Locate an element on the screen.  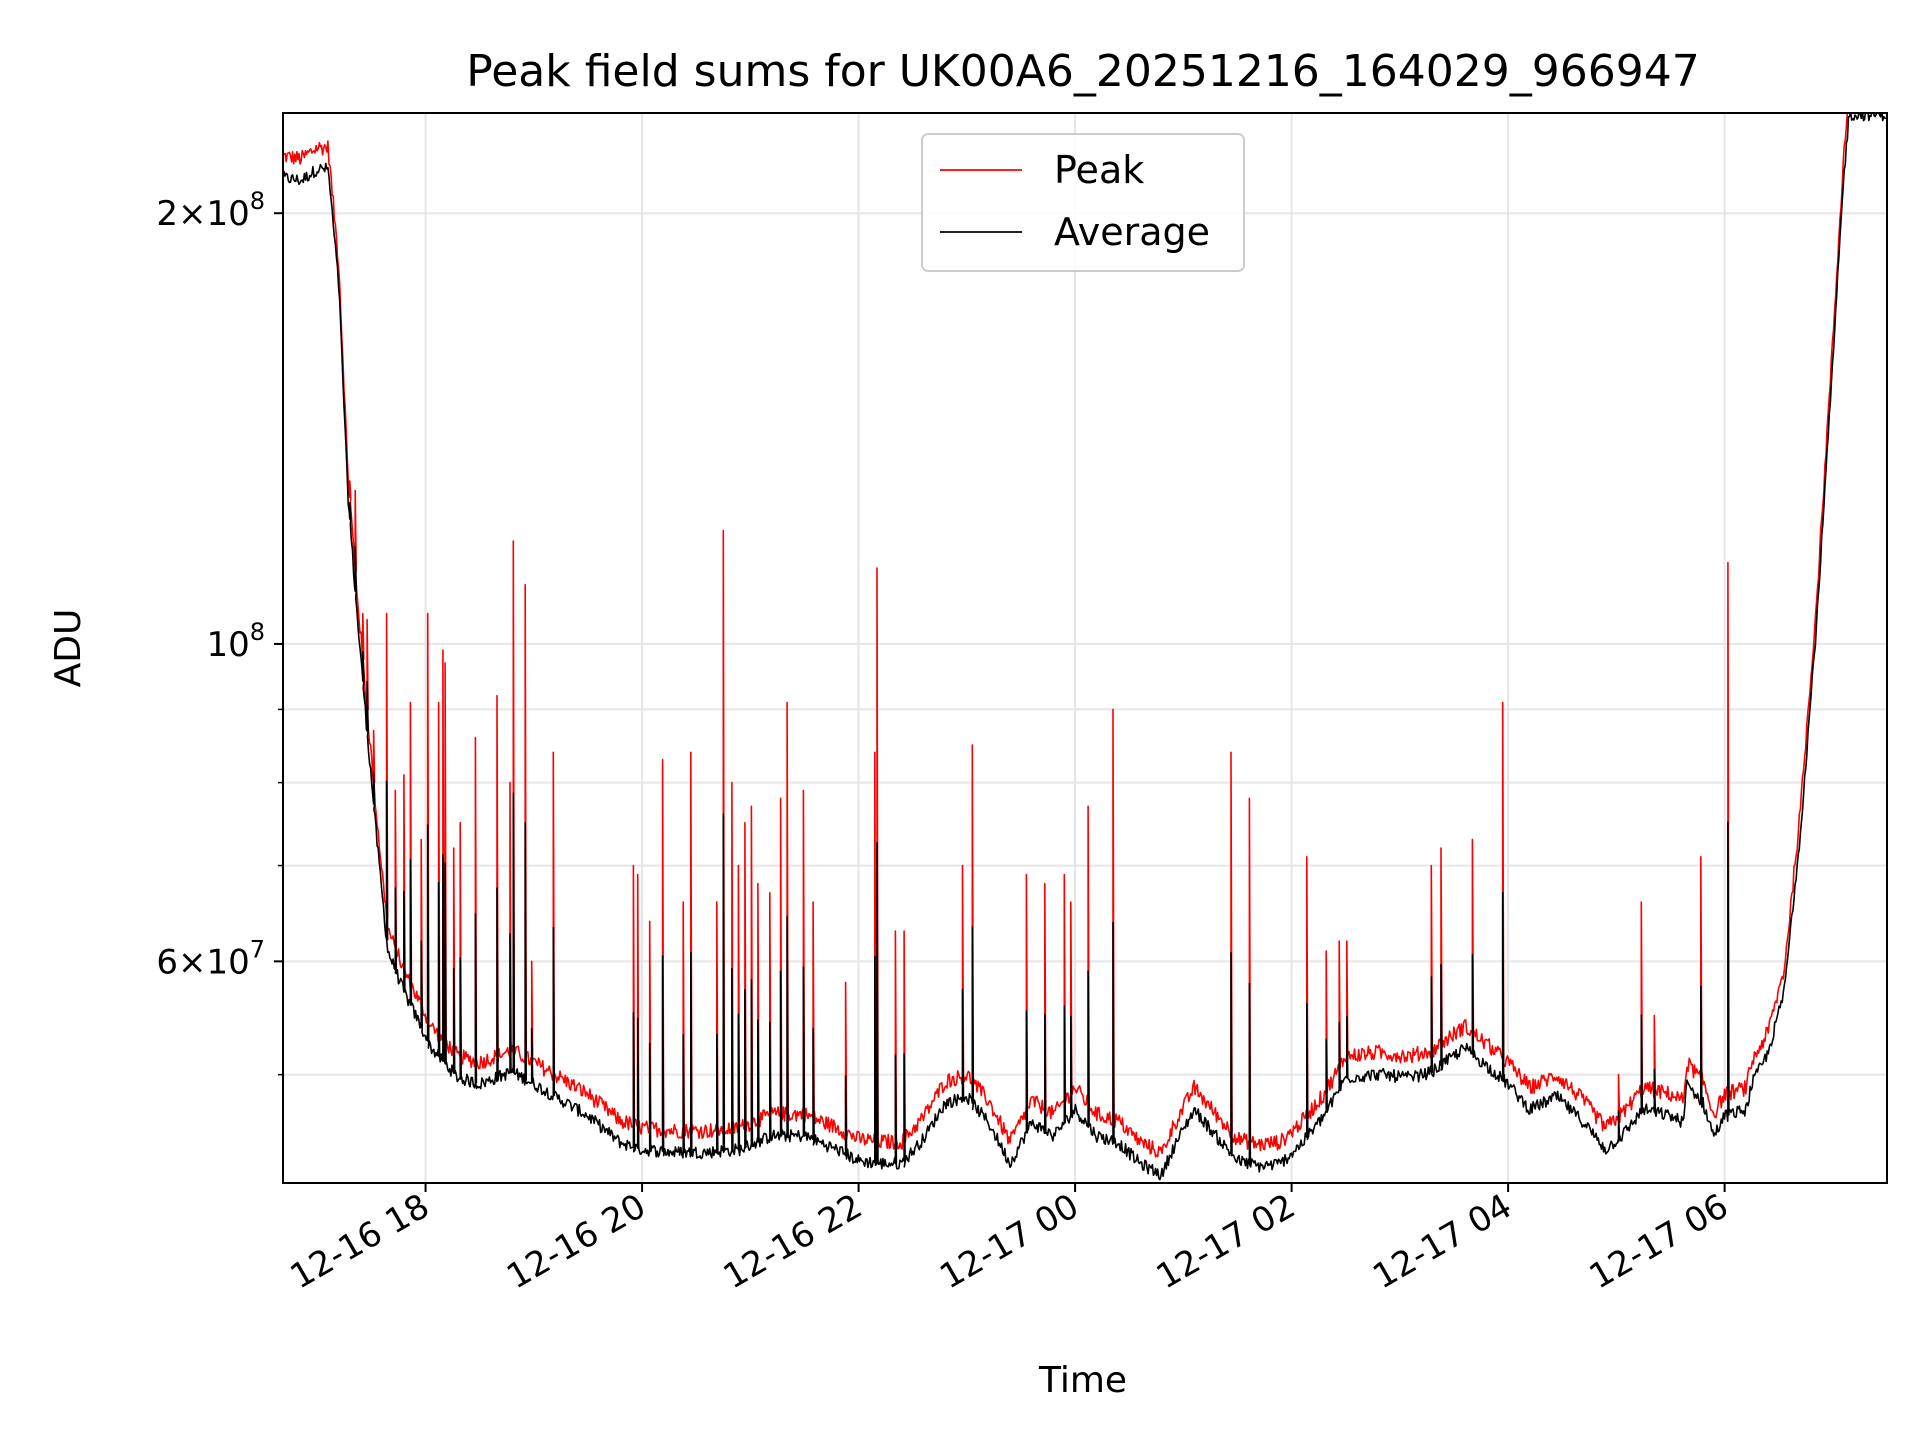
x-axis-label: Time is located at coordinates (1082, 1380).